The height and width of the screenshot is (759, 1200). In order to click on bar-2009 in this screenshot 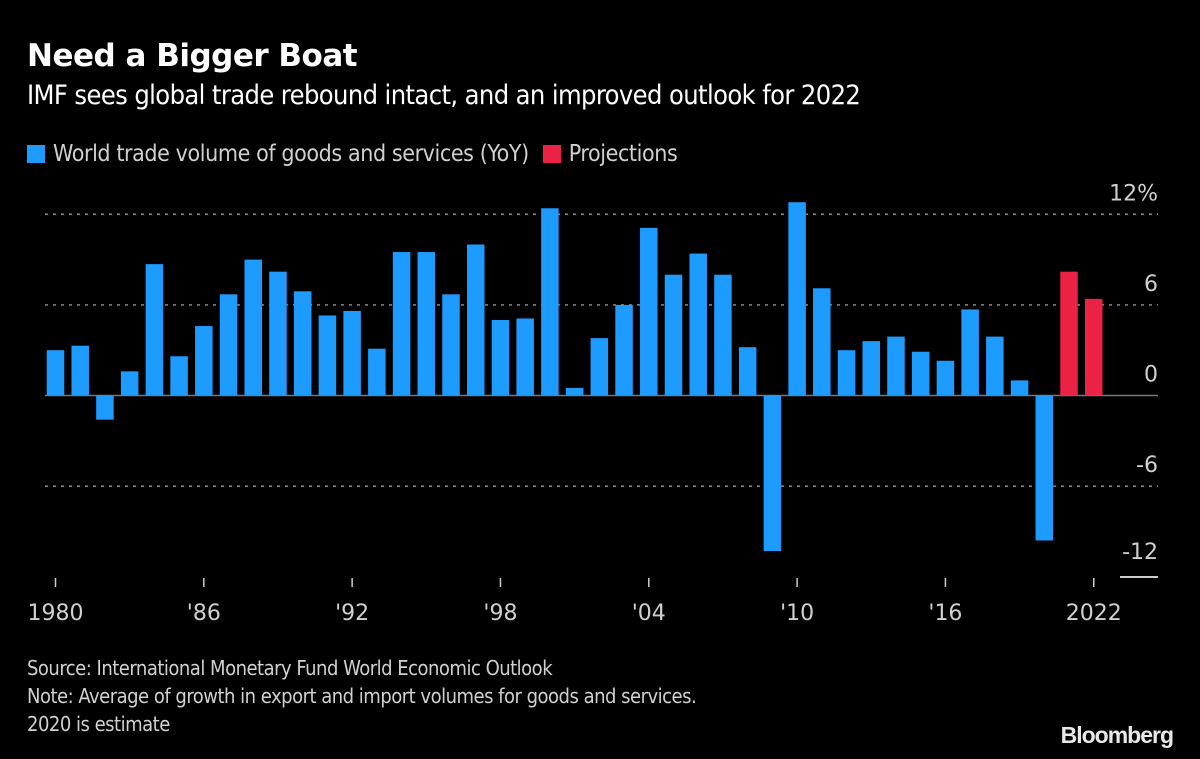, I will do `click(772, 473)`.